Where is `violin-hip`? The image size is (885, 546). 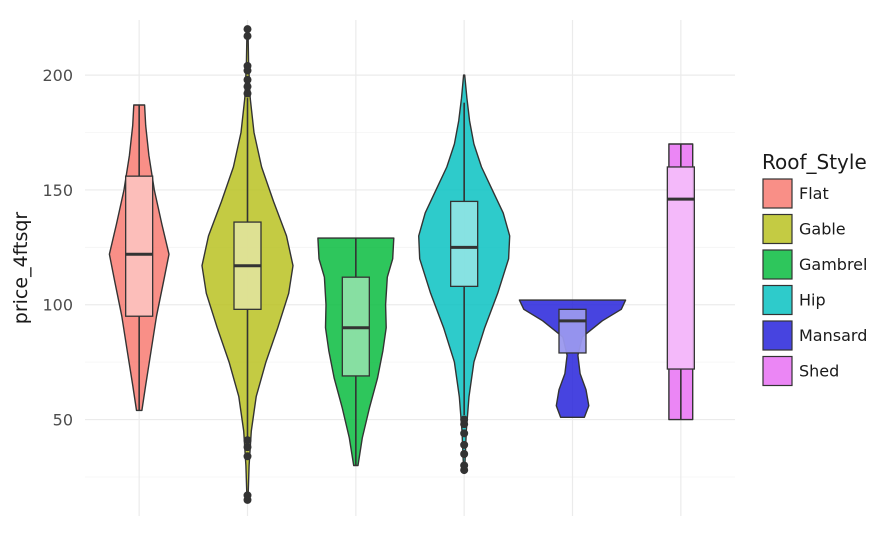
violin-hip is located at coordinates (464, 274).